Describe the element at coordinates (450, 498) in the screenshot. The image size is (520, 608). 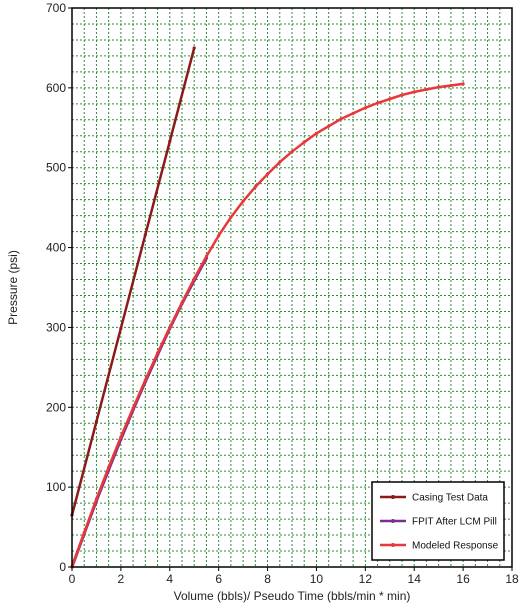
I see `legend-label: Casing Test Data` at that location.